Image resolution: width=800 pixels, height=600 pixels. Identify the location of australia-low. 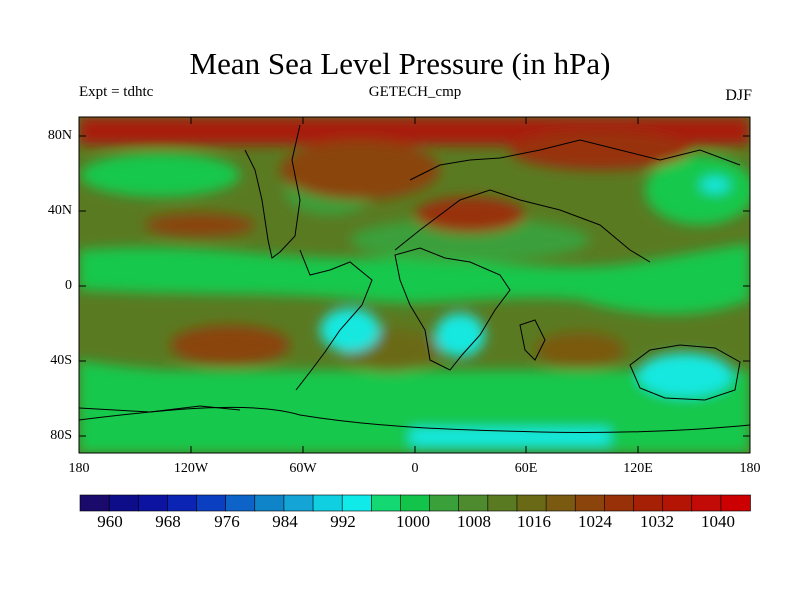
(685, 375).